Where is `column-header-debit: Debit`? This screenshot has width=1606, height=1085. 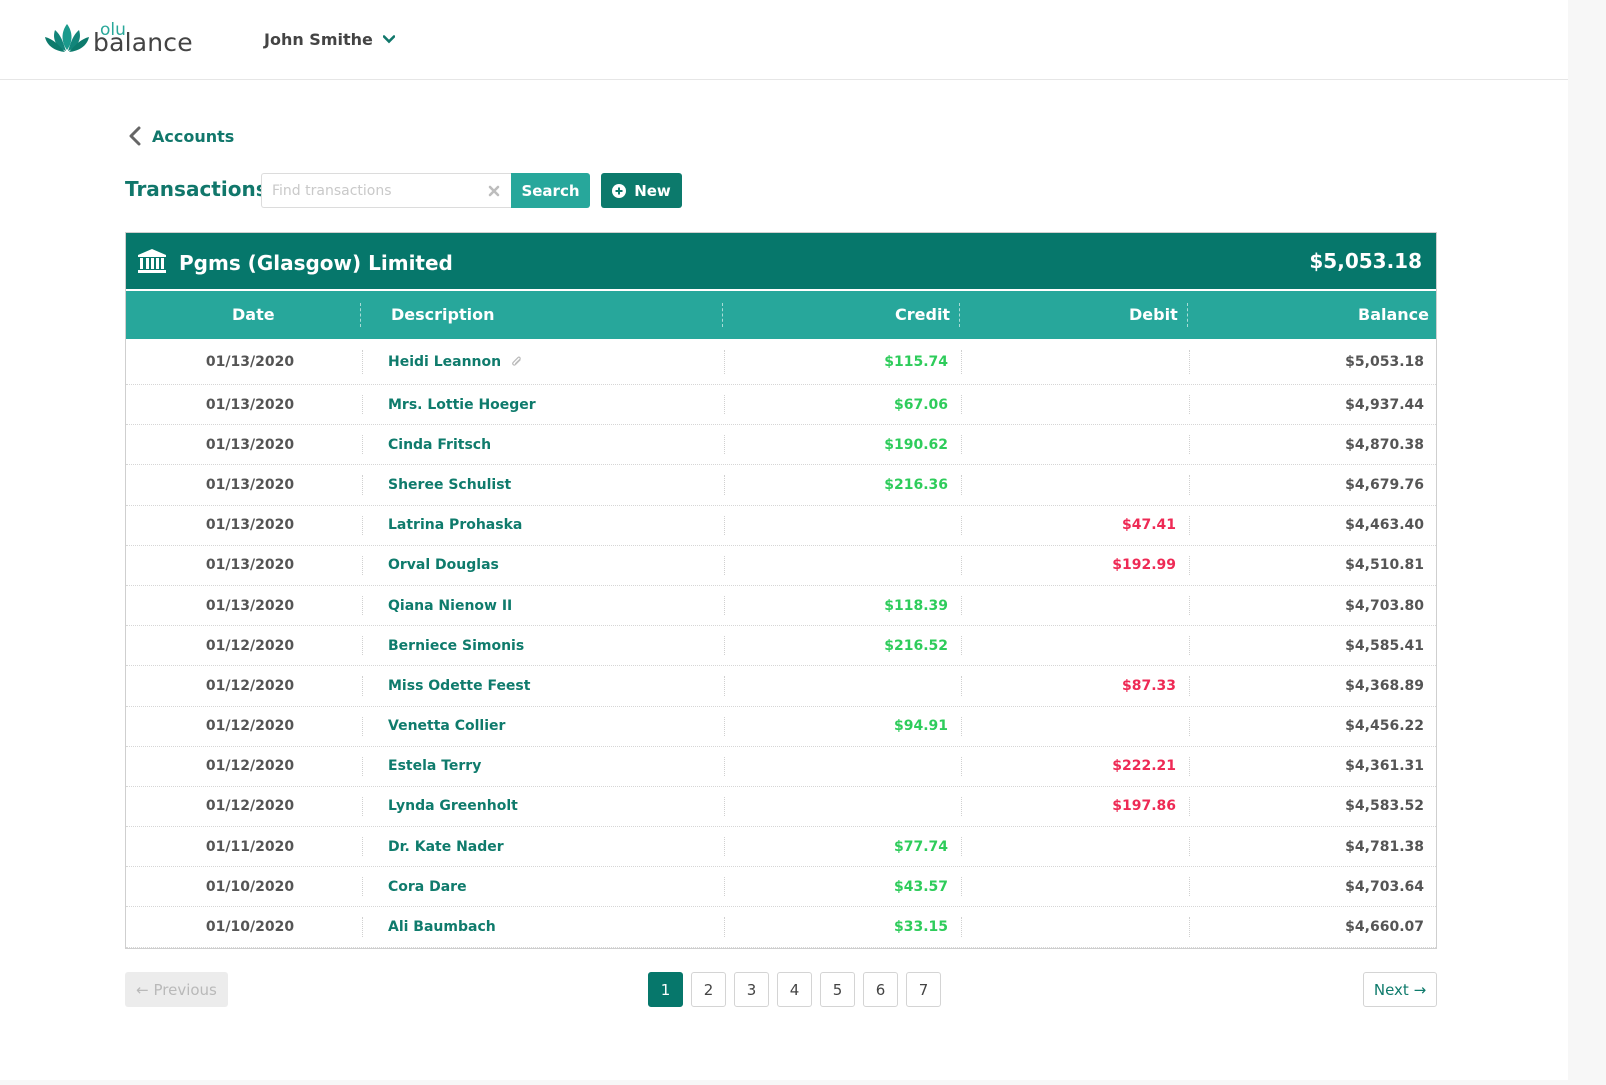
column-header-debit: Debit is located at coordinates (1153, 314).